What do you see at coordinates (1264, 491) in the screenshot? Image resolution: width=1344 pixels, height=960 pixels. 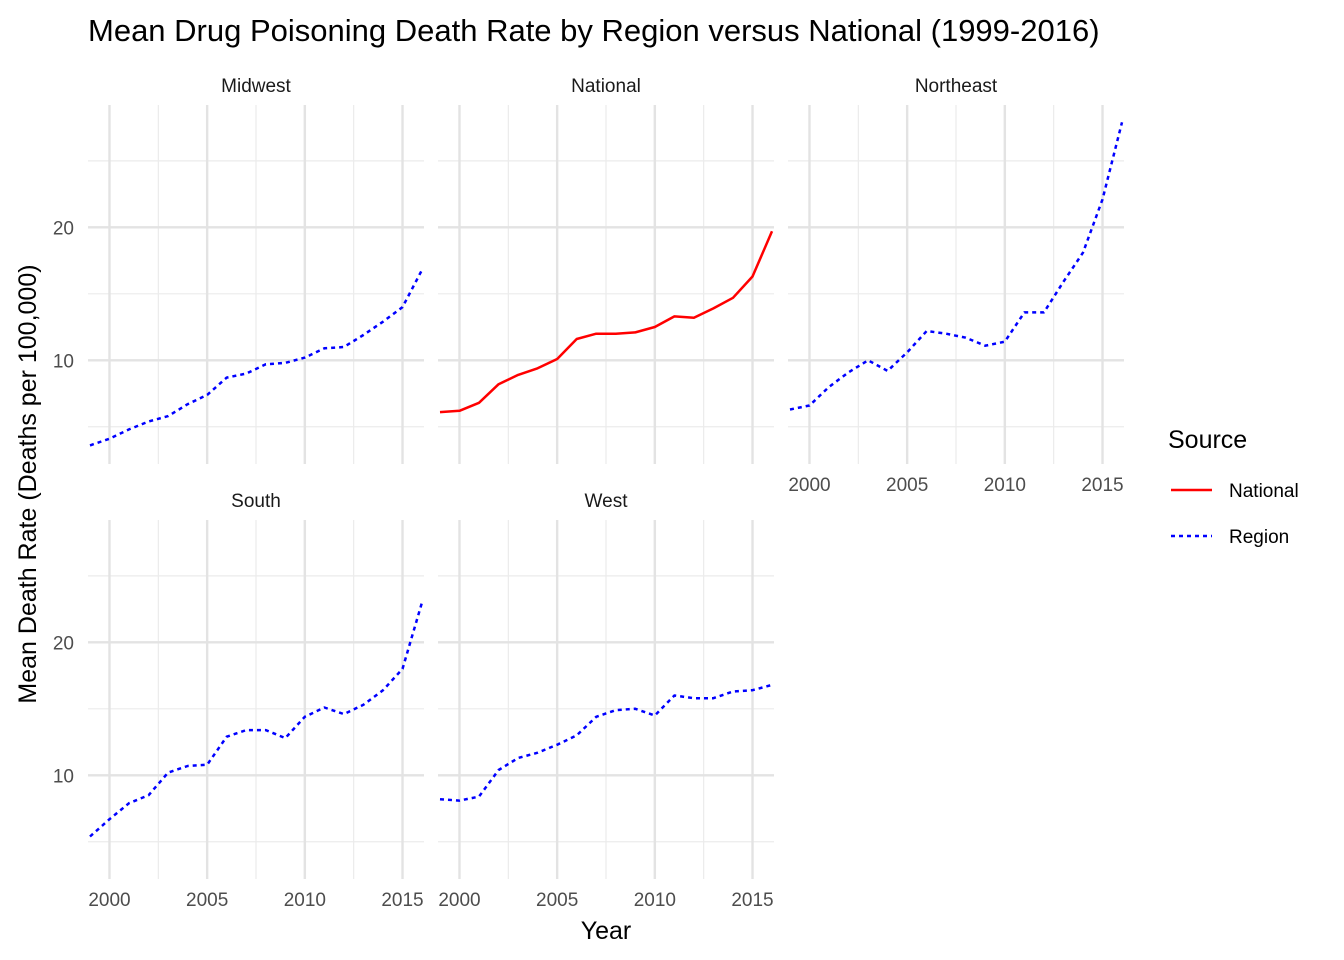 I see `legend-label-national: National` at bounding box center [1264, 491].